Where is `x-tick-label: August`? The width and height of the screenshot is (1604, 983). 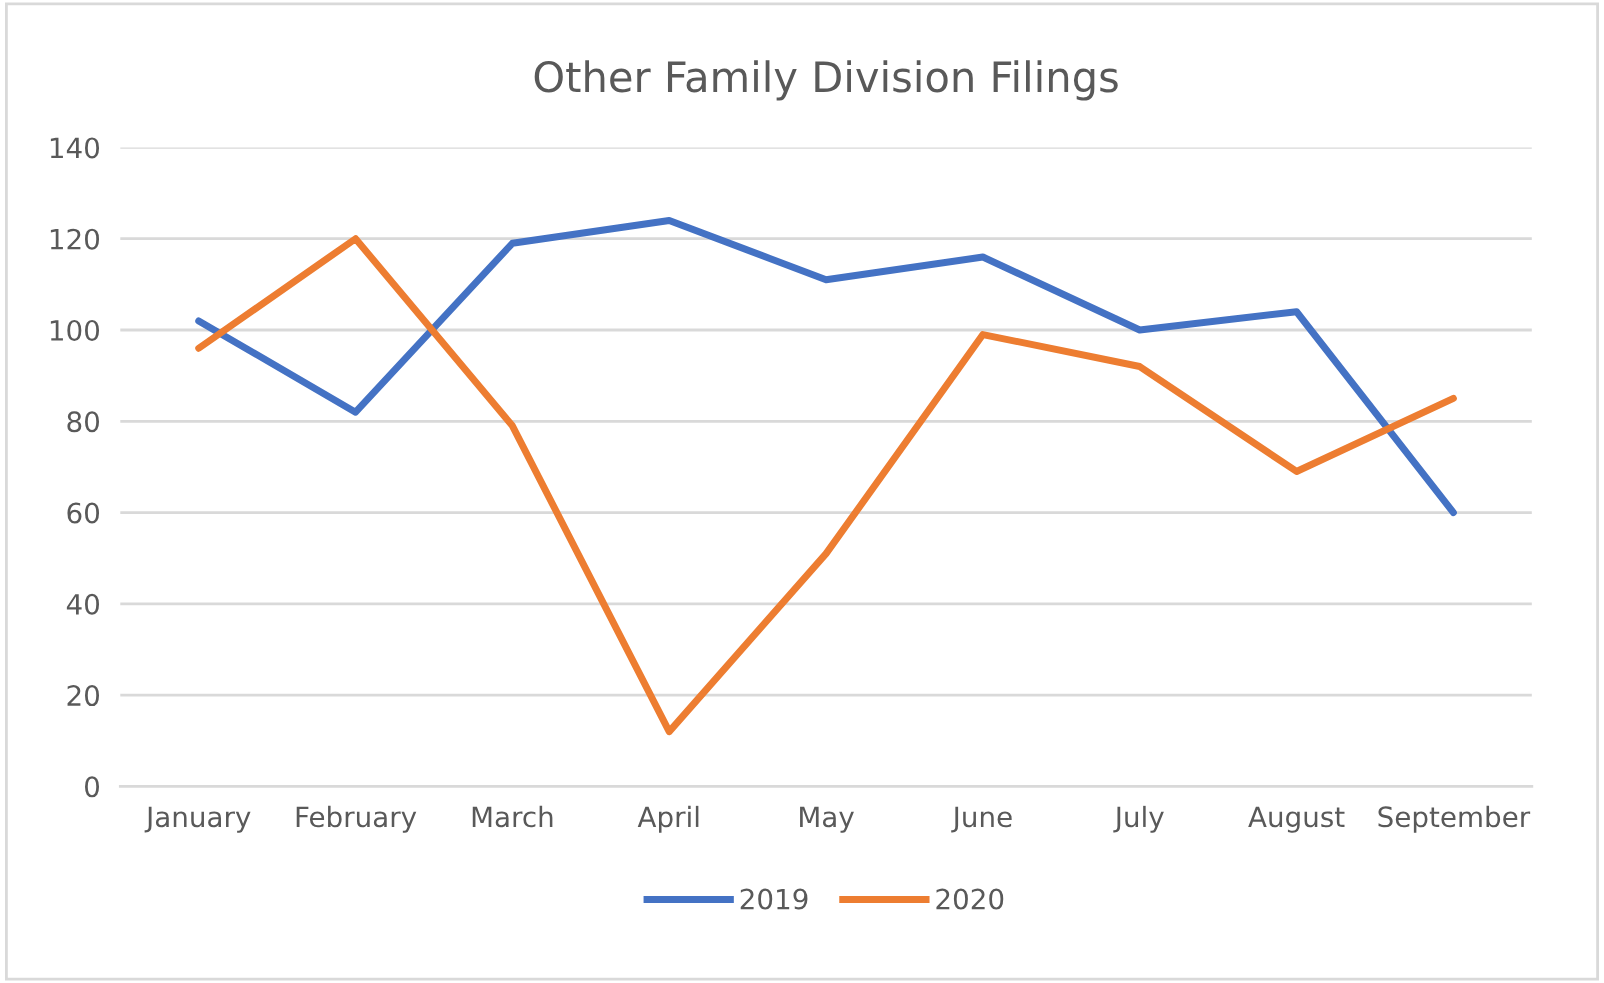 x-tick-label: August is located at coordinates (1296, 819).